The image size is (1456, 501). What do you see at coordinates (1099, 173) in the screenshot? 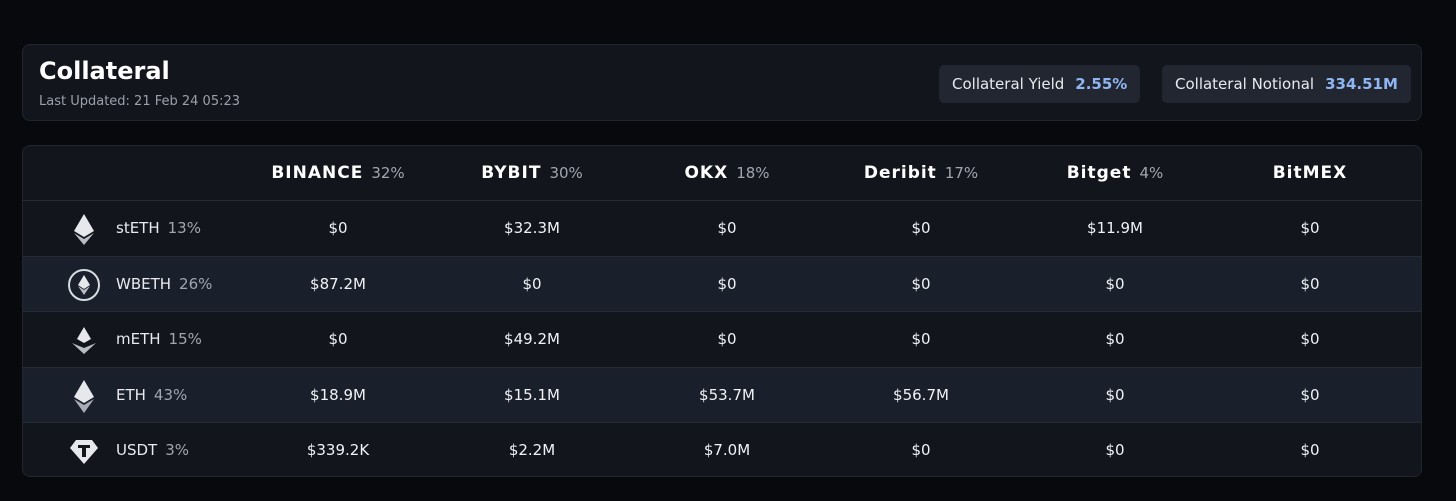
I see `exchange-name: Bitget` at bounding box center [1099, 173].